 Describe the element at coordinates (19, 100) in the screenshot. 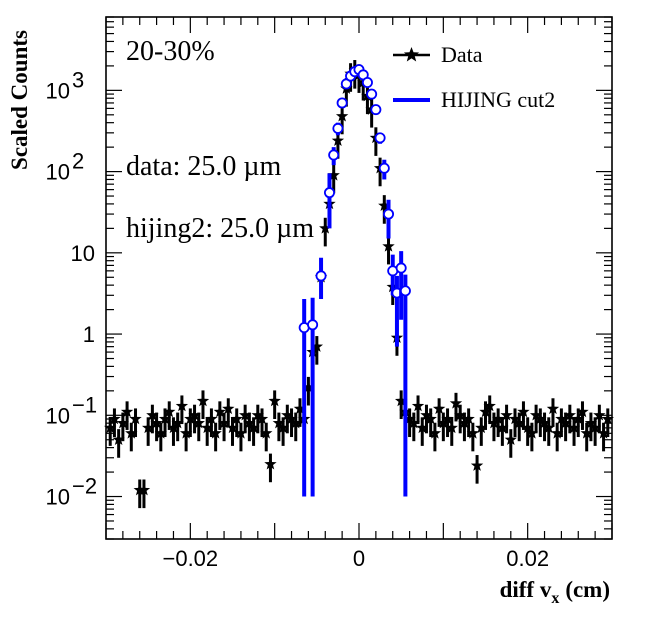

I see `y-axis-title: Scaled Counts` at that location.